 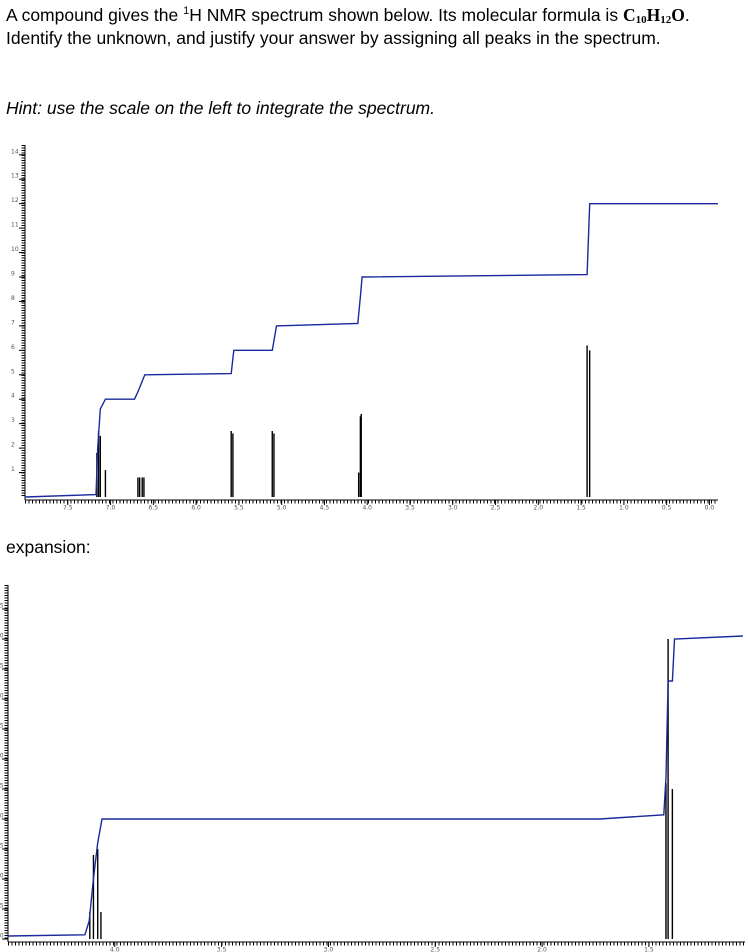 What do you see at coordinates (2, 636) in the screenshot?
I see `y-tick-label: 5.0` at bounding box center [2, 636].